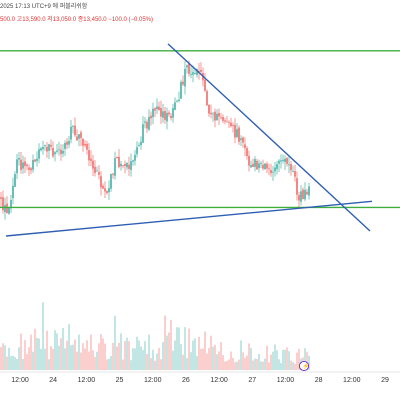  What do you see at coordinates (155, 336) in the screenshot?
I see `volume-bars` at bounding box center [155, 336].